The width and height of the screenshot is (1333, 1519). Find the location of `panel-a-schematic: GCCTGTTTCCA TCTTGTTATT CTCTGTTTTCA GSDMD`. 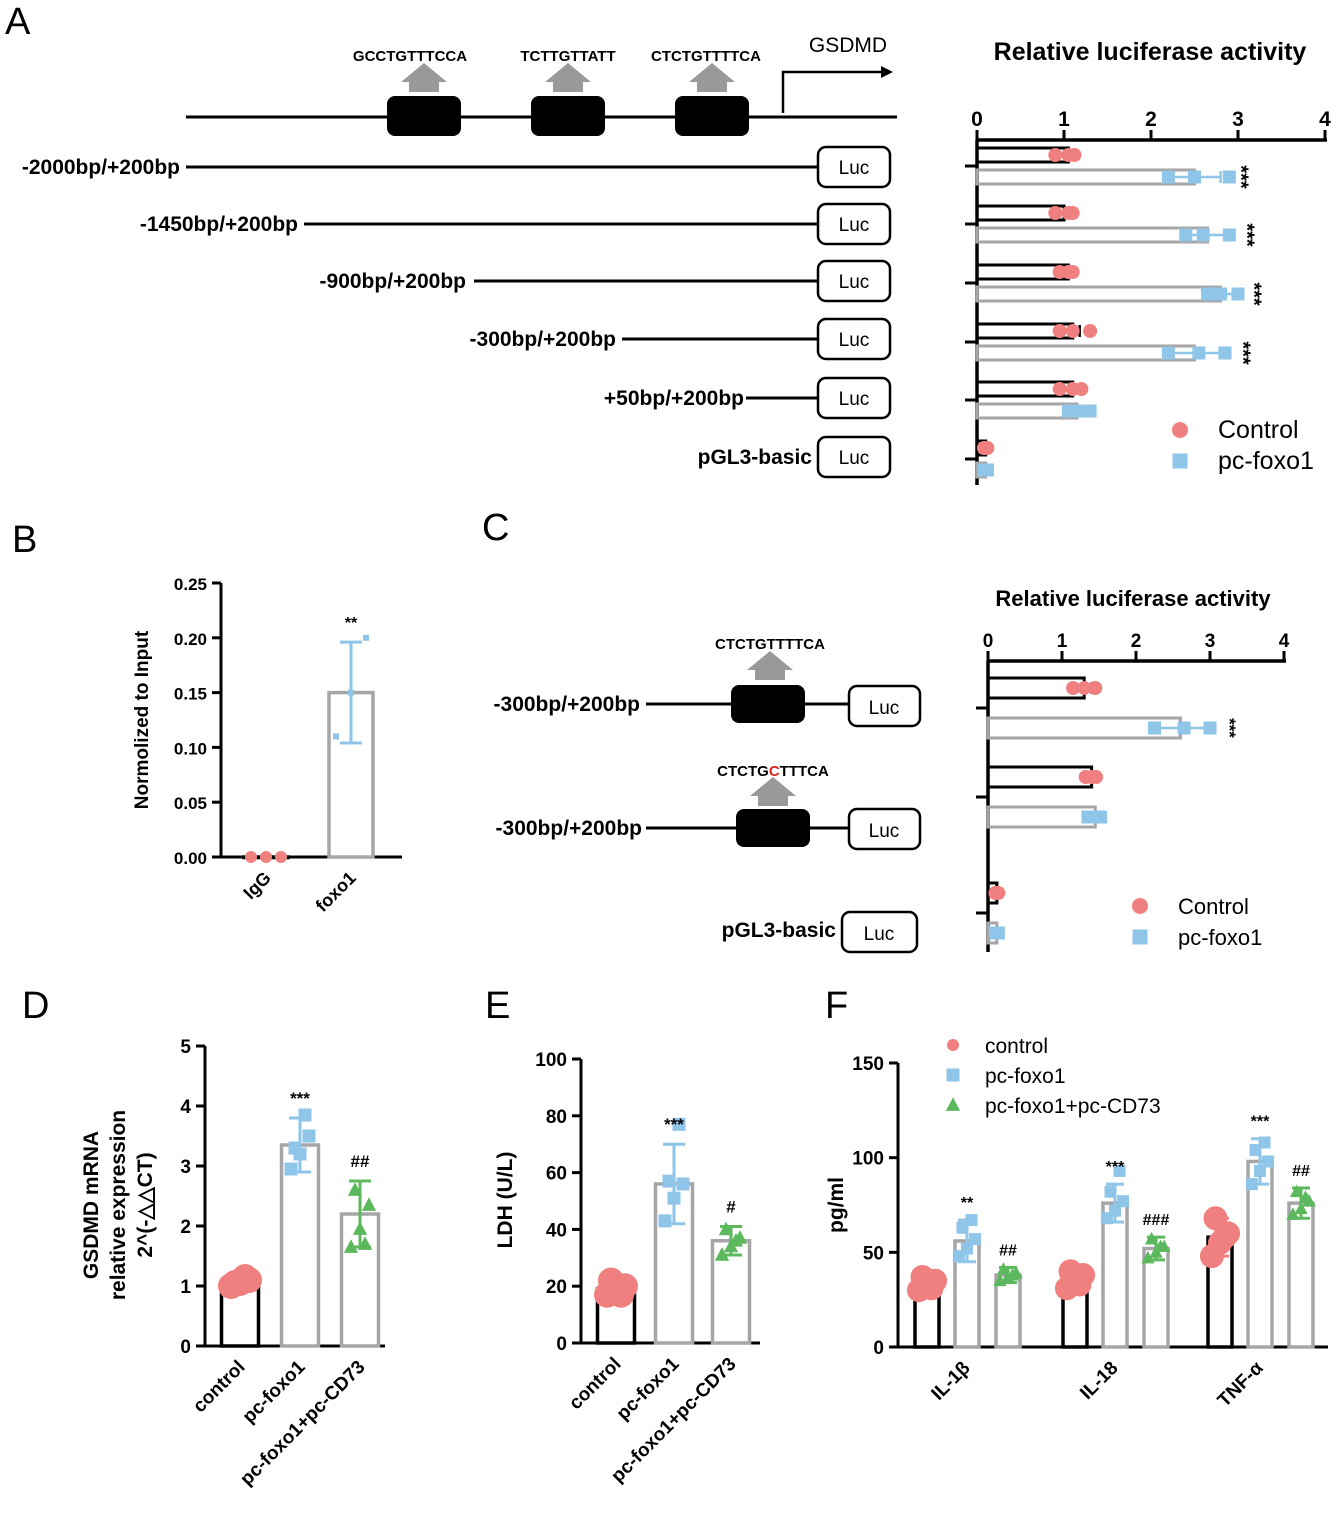

panel-a-schematic: GCCTGTTTCCA TCTTGTTATT CTCTGTTTTCA GSDMD is located at coordinates (541, 85).